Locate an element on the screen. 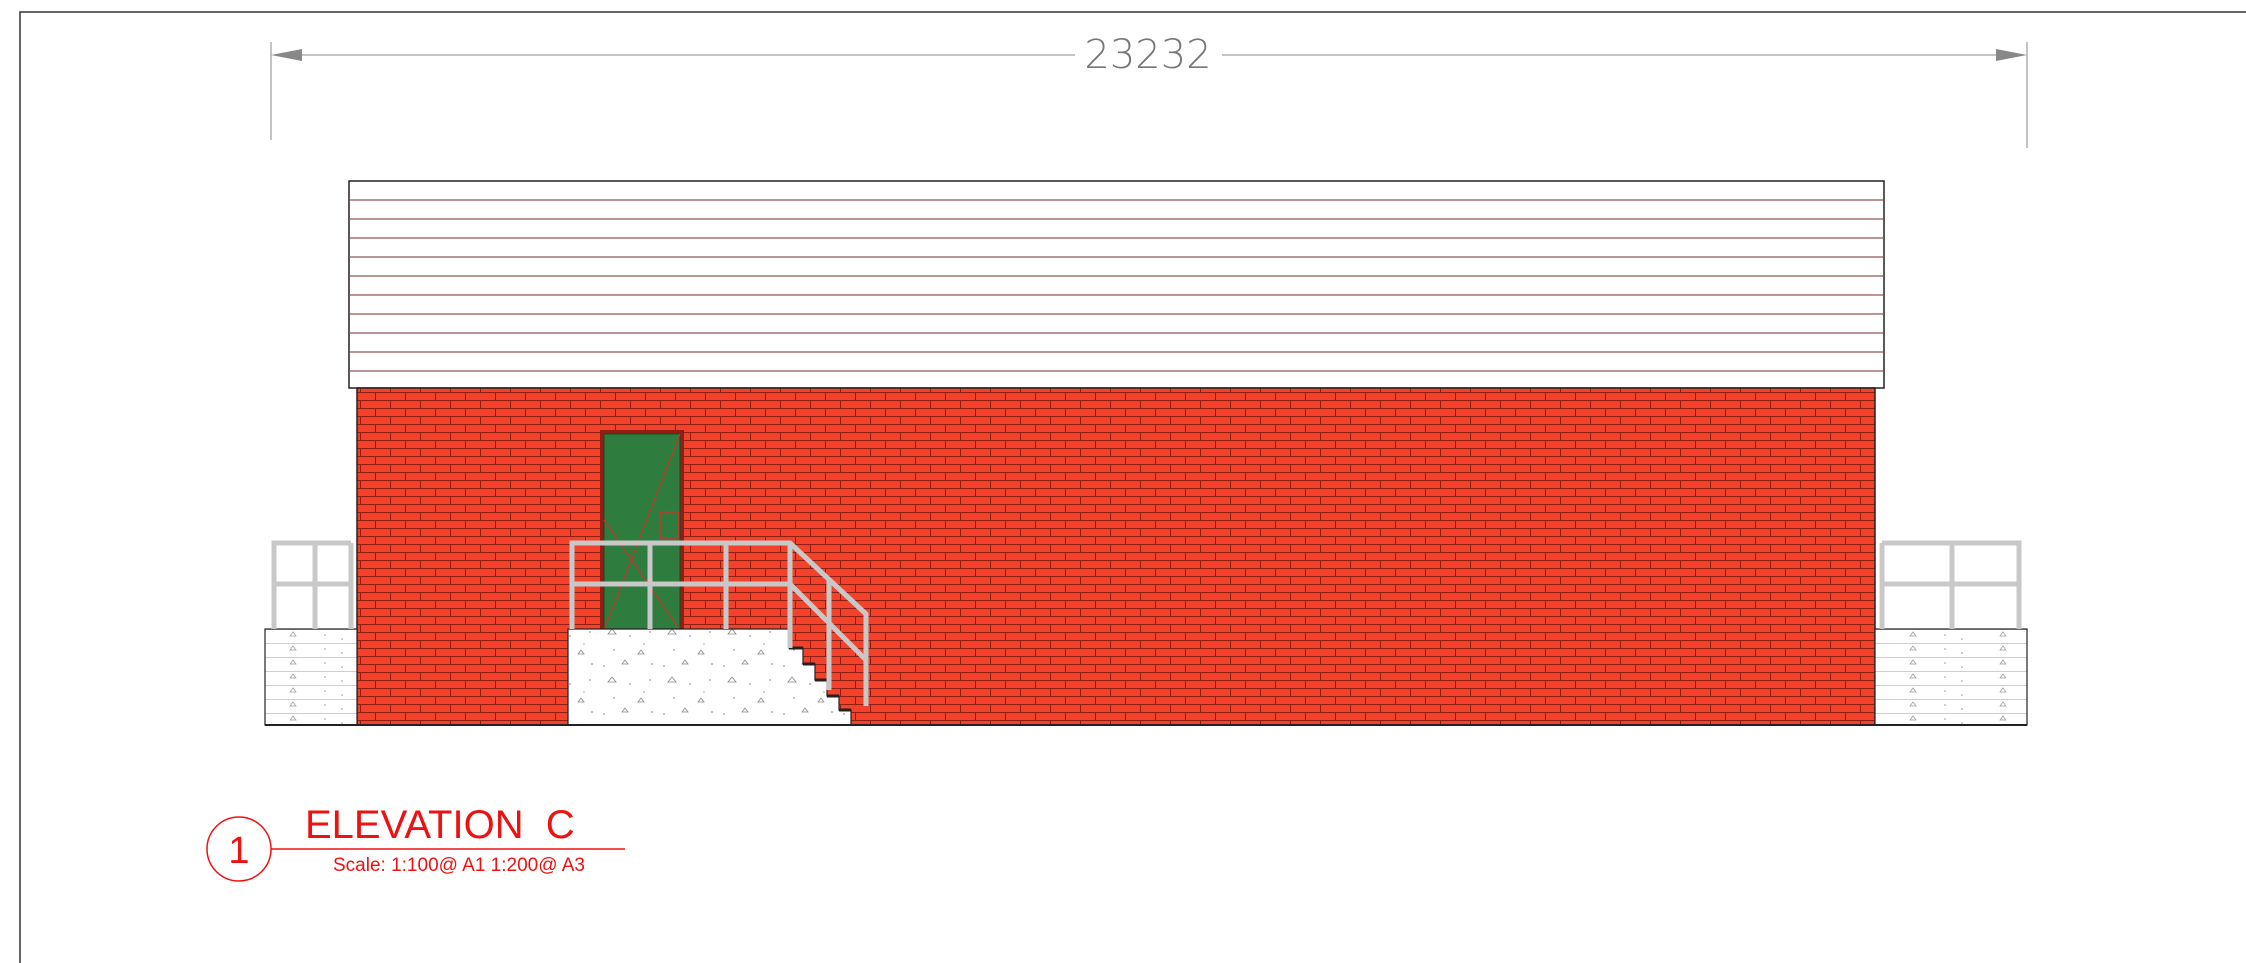  title-block: 1 ELEVATION C Scale: 1:100@ A1 1:200@ A3 is located at coordinates (415, 842).